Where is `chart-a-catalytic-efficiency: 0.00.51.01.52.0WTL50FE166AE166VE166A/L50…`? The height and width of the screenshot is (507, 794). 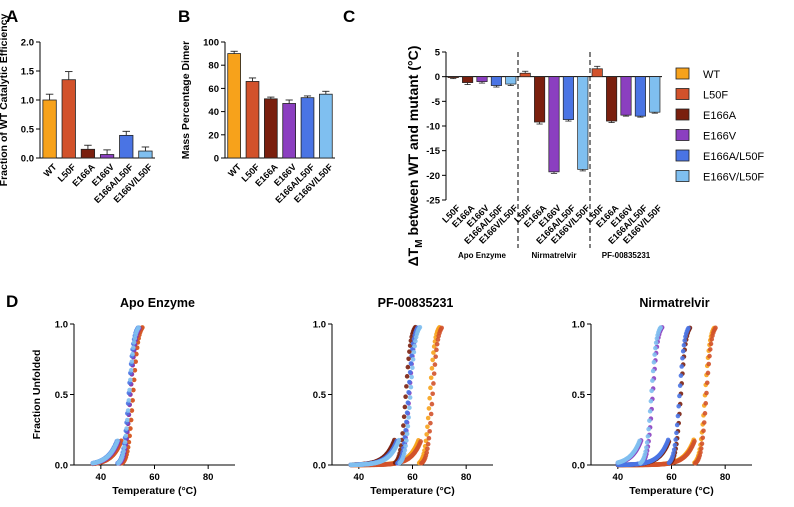 chart-a-catalytic-efficiency: 0.00.51.01.52.0WTL50FE166AE166VE166A/L50… is located at coordinates (77, 109).